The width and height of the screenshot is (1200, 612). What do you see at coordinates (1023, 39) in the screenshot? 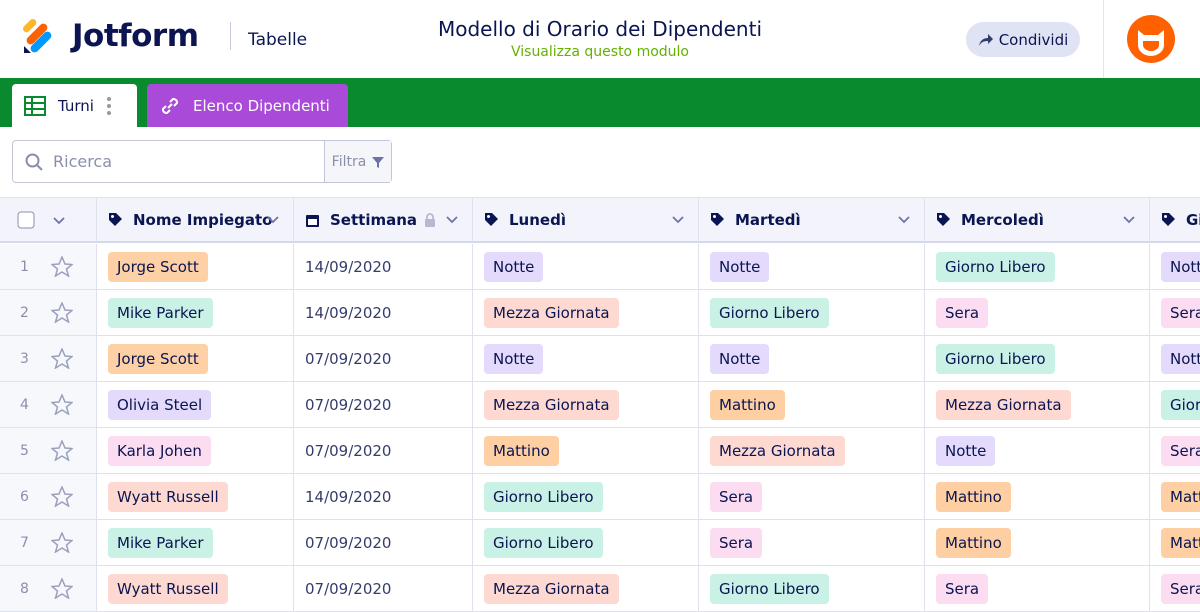
I see `share-button: Condividi` at bounding box center [1023, 39].